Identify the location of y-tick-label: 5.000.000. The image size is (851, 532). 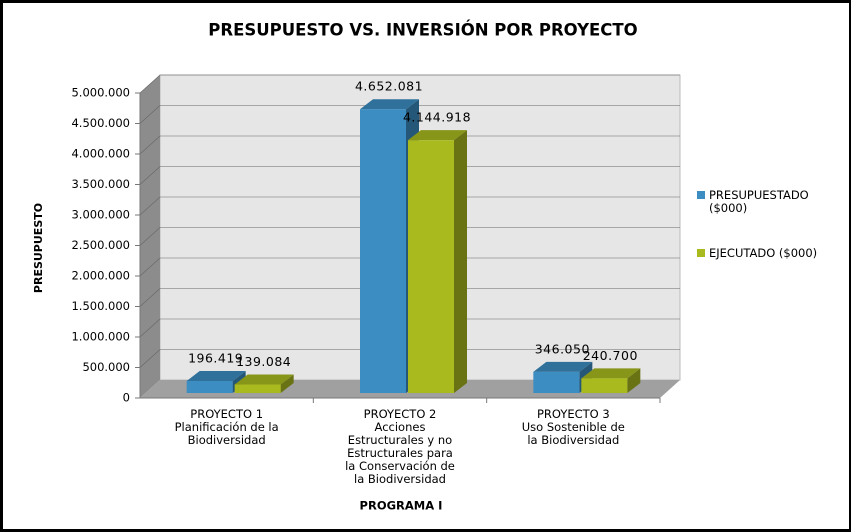
(100, 93).